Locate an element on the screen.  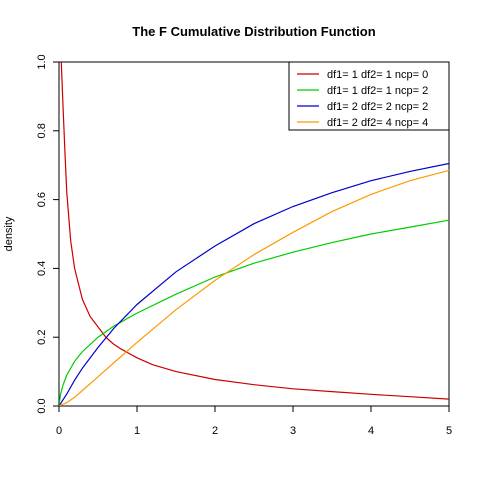
legend-label-1: df1= 1 df2= 1 ncp= 0 is located at coordinates (377, 75).